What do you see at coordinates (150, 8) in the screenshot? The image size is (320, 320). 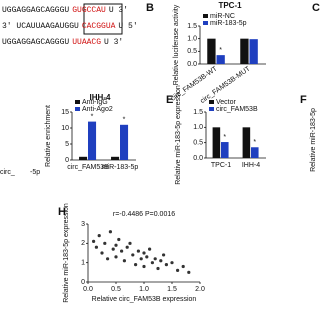 I see `panel-label: B` at bounding box center [150, 8].